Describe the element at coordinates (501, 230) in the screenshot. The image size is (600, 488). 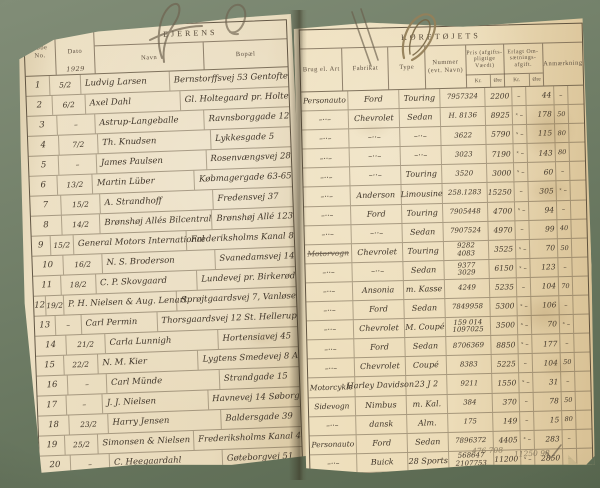
I see `price-kr: 4970` at that location.